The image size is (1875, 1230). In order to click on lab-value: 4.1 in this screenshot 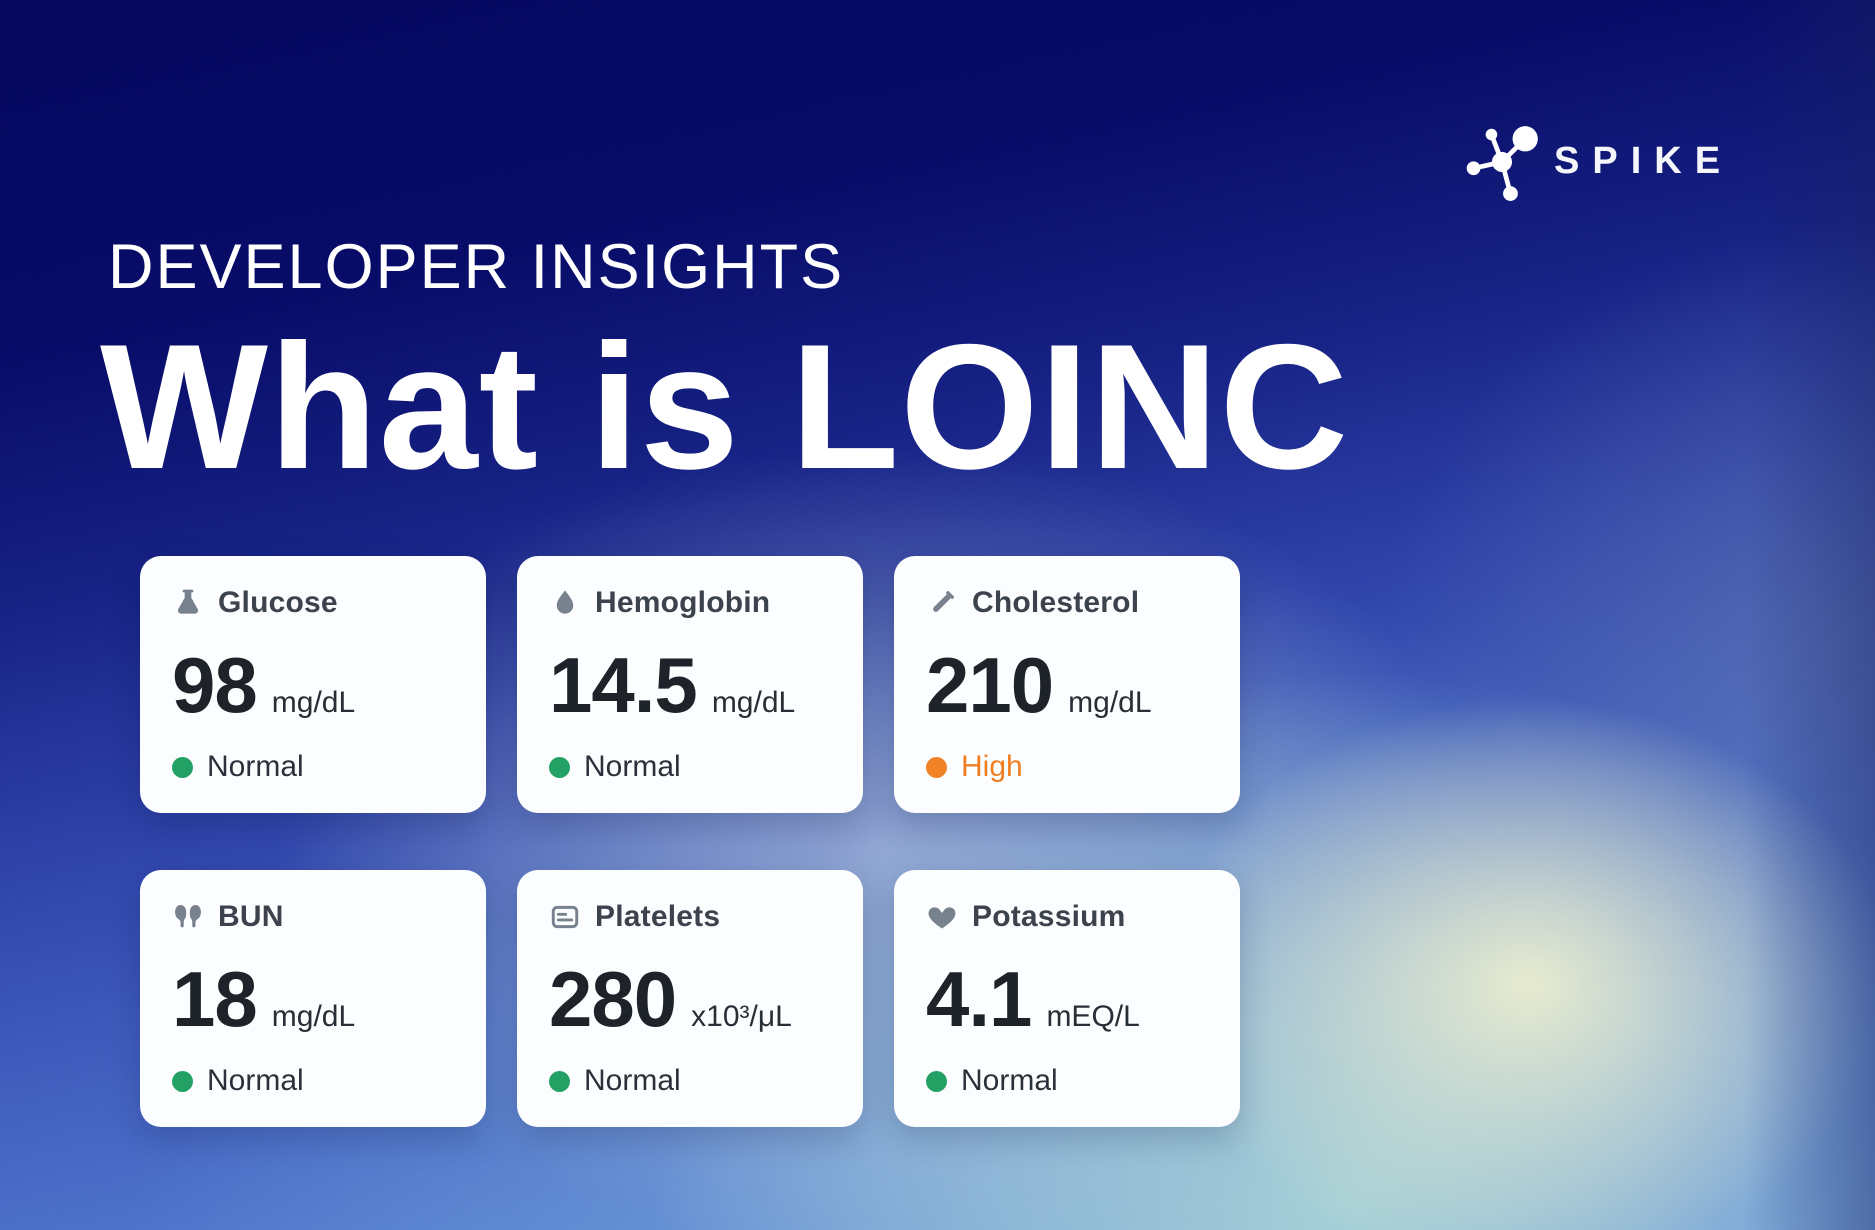, I will do `click(979, 999)`.